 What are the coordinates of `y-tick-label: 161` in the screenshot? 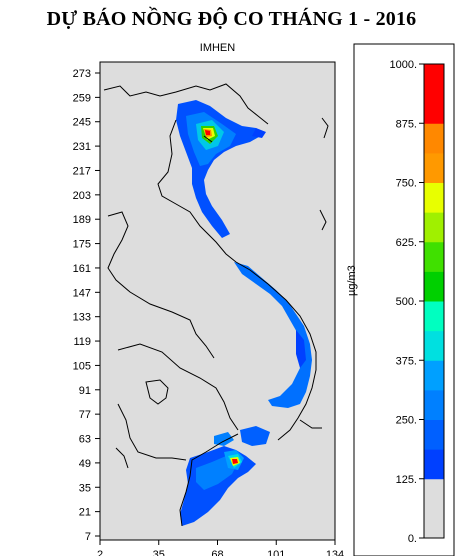 It's located at (82, 269).